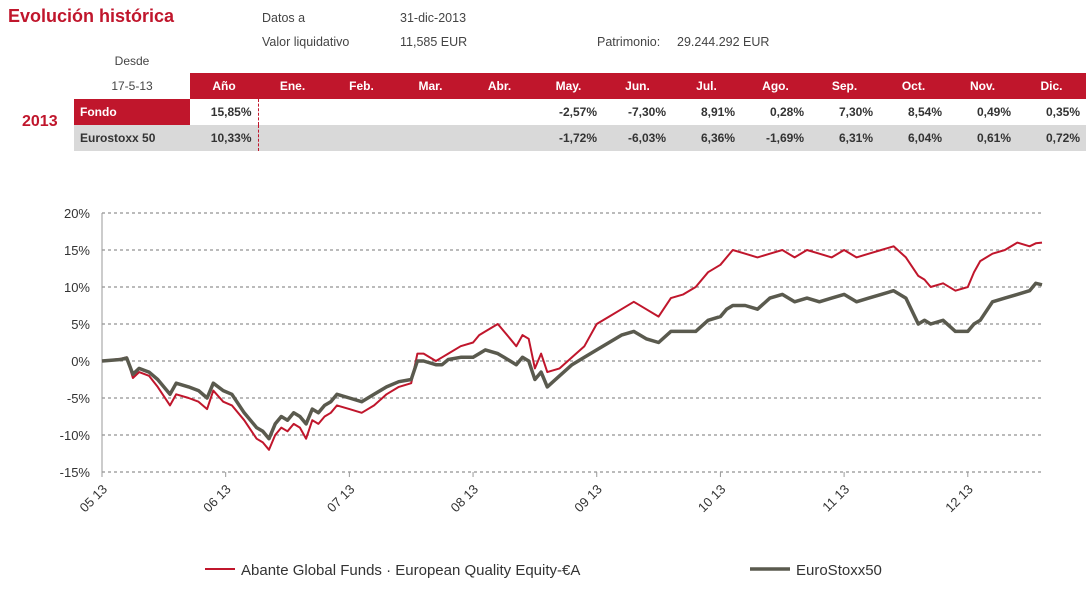 The image size is (1088, 589). Describe the element at coordinates (224, 86) in the screenshot. I see `col-header: Año` at that location.